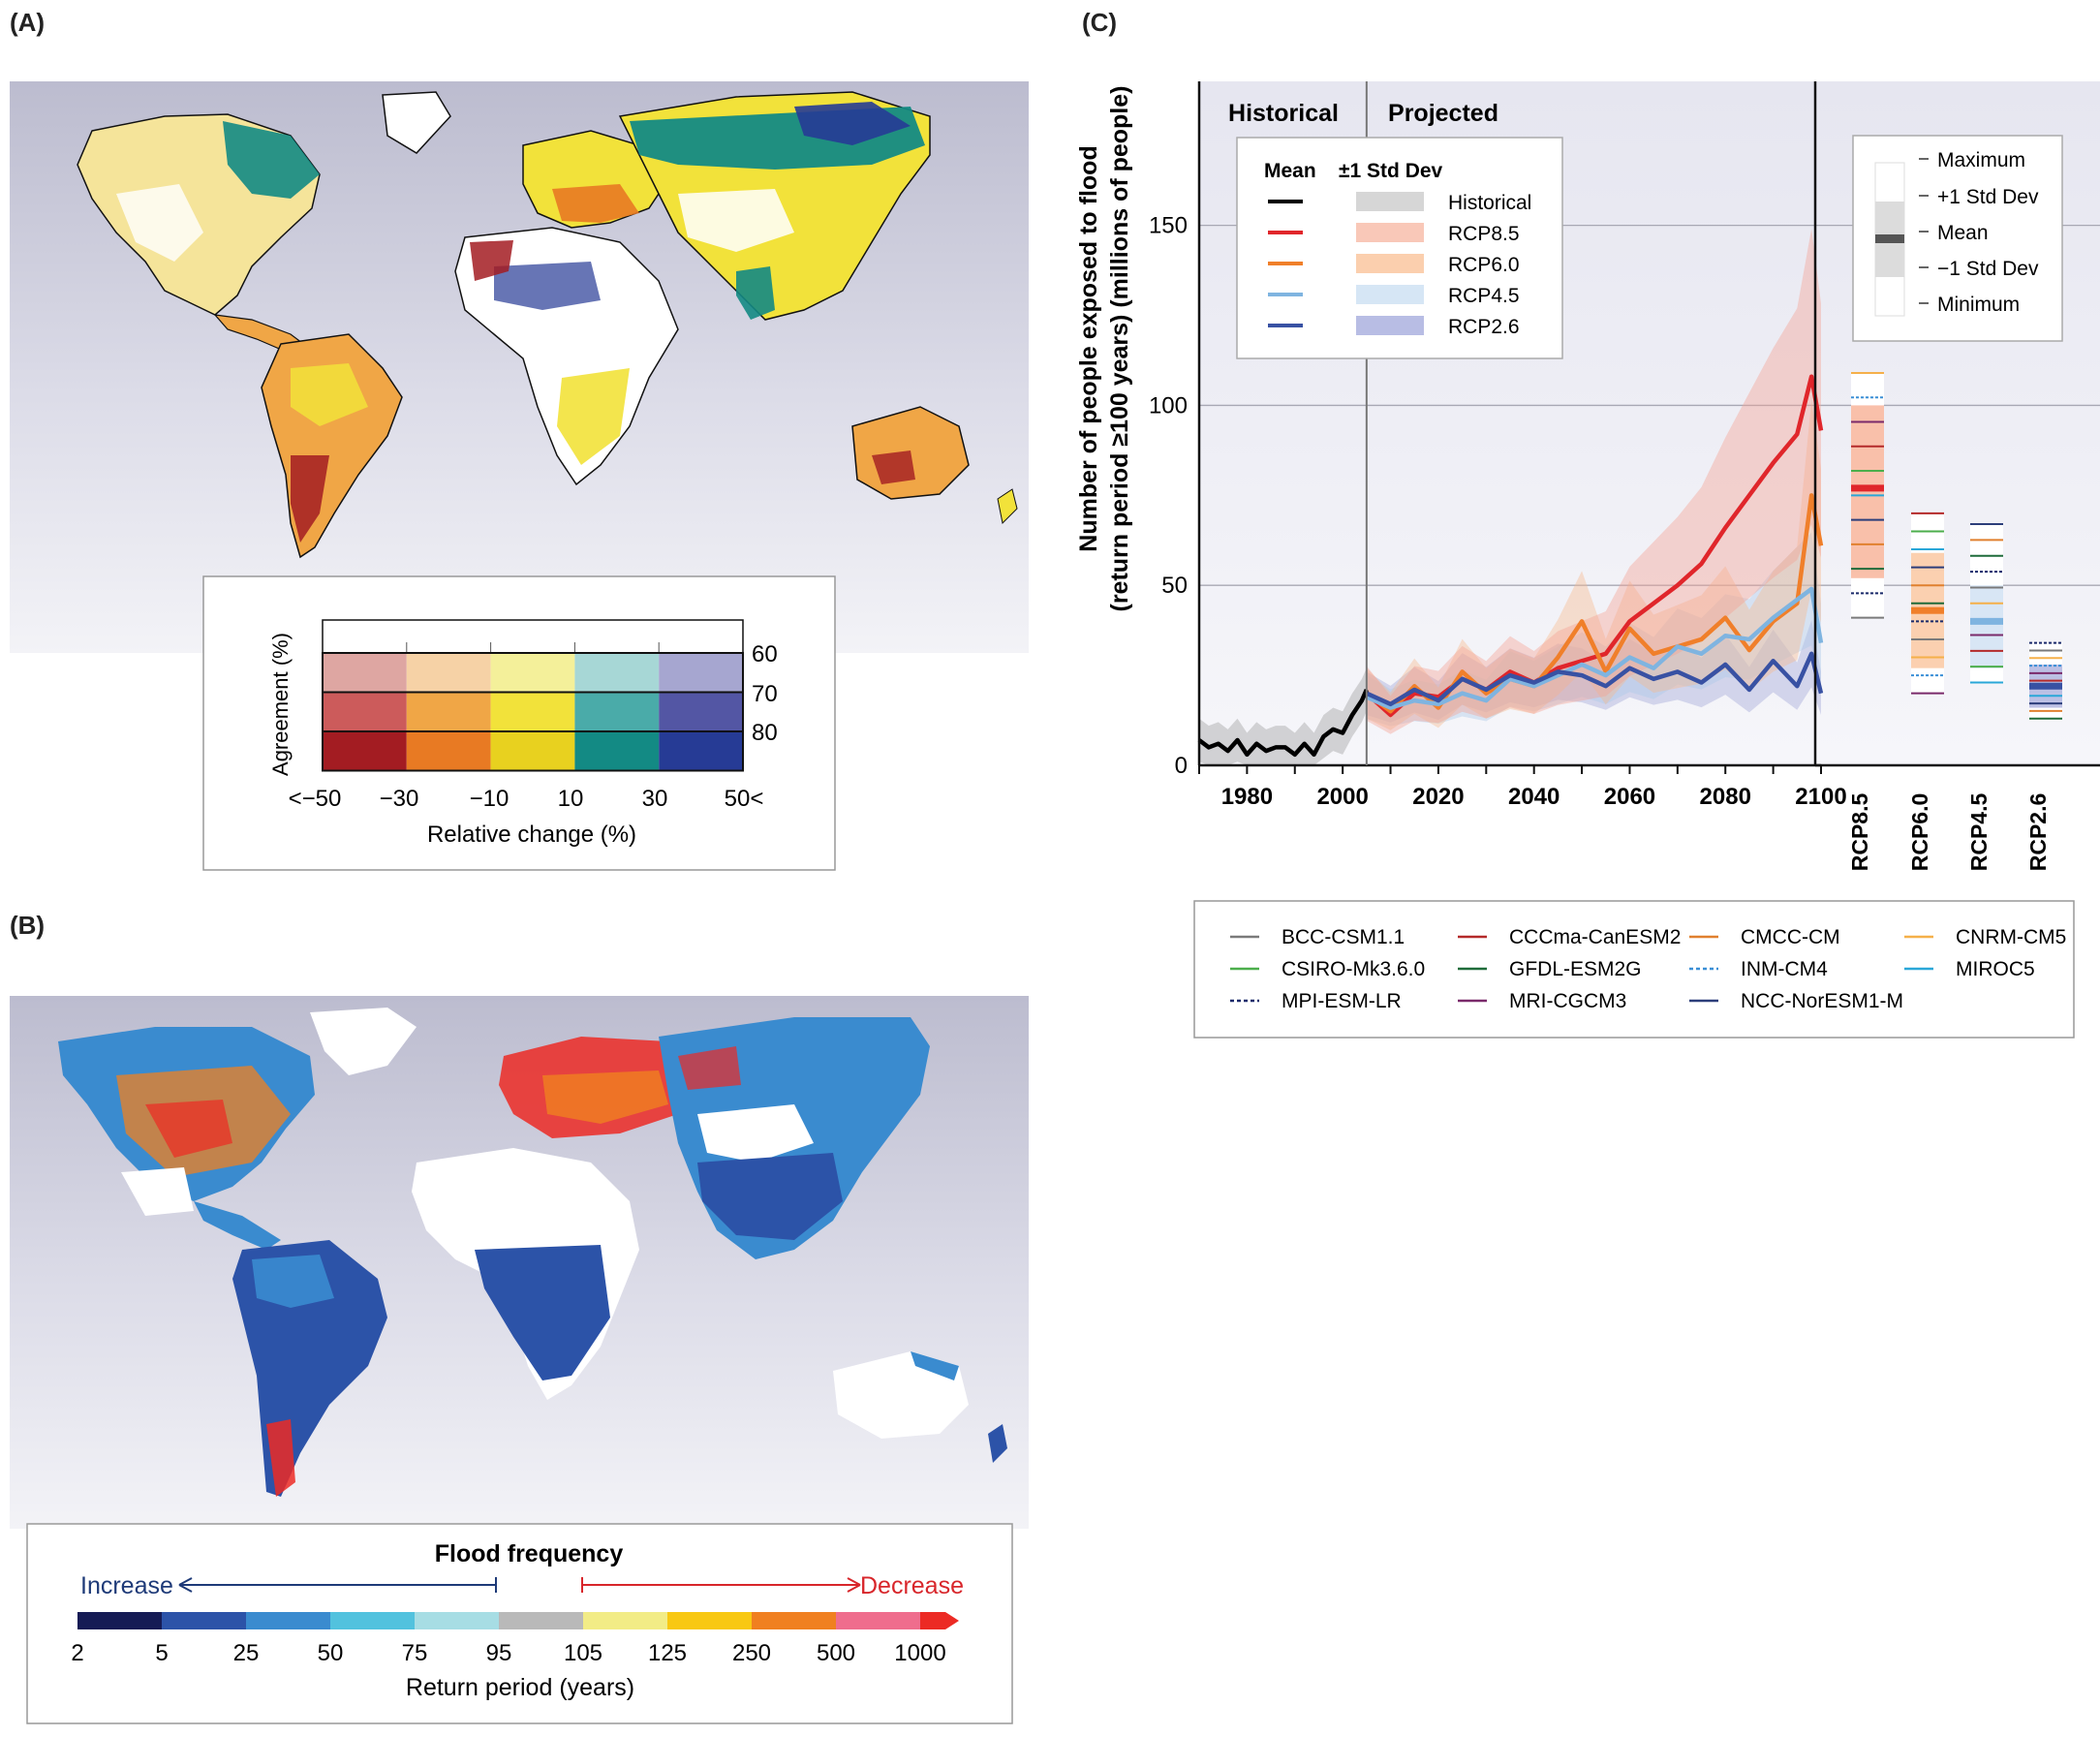 This screenshot has height=1737, width=2100. What do you see at coordinates (529, 1553) in the screenshot?
I see `legend-b-title: Flood frequency` at bounding box center [529, 1553].